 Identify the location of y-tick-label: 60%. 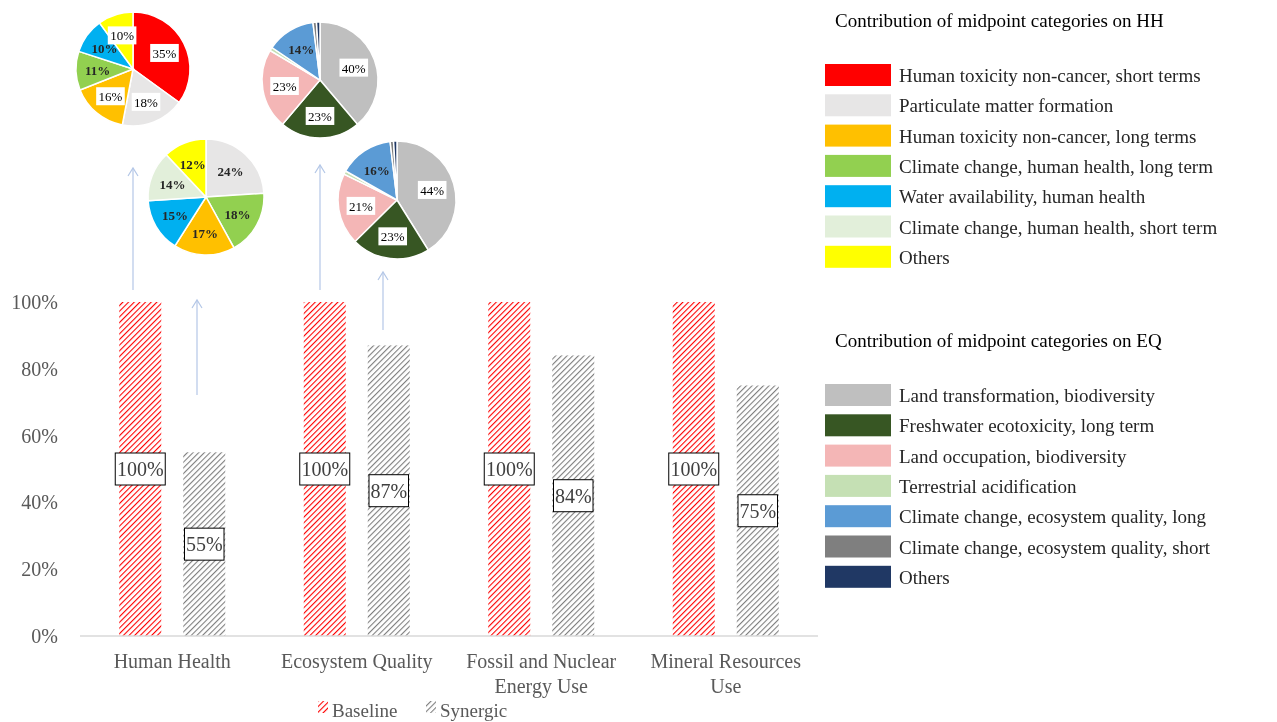
(39, 435).